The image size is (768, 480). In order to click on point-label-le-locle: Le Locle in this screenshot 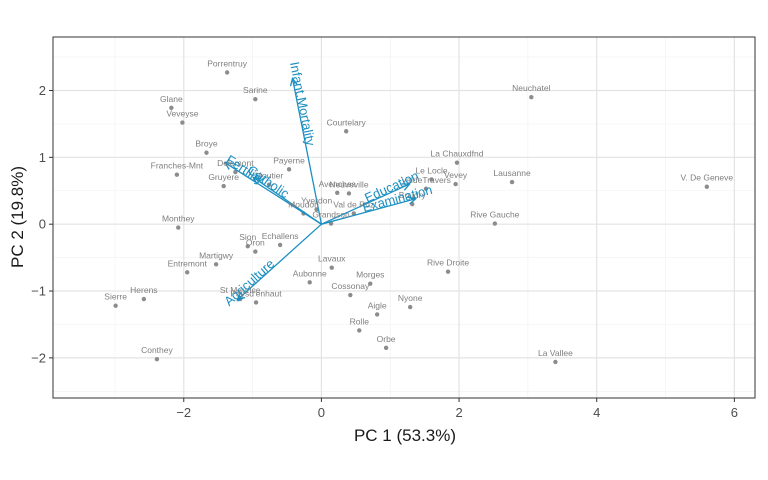, I will do `click(431, 170)`.